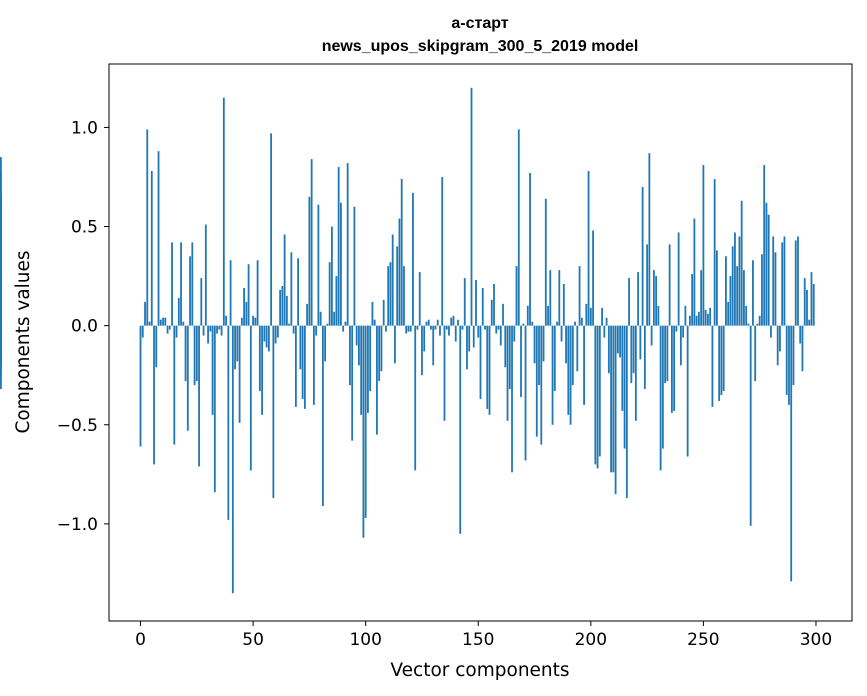 This screenshot has width=867, height=696. I want to click on x-tick-label: 300, so click(816, 640).